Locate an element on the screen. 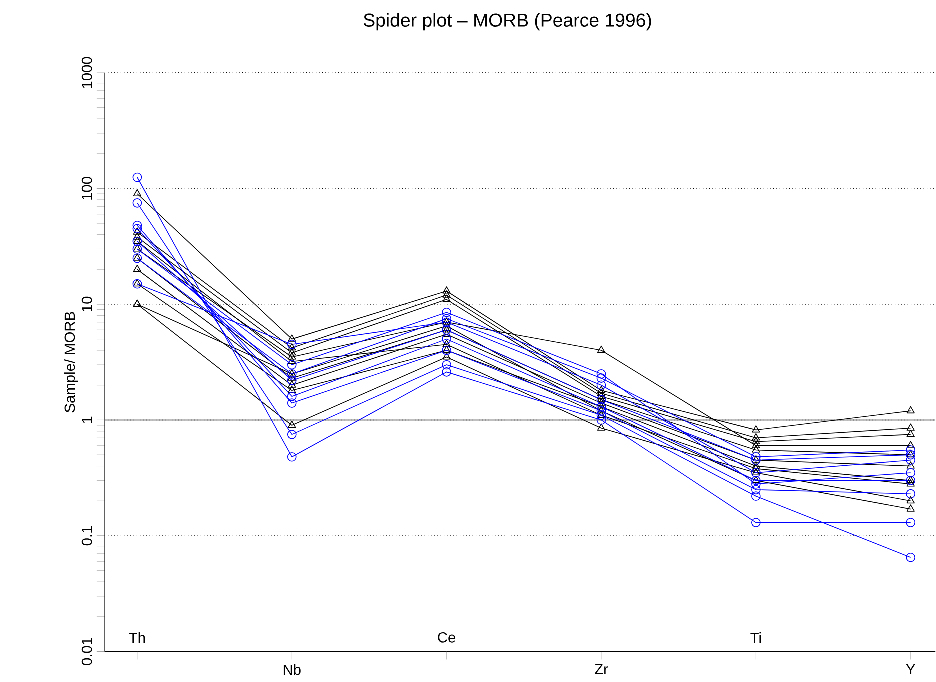 This screenshot has width=936, height=682. y-tick-label: 0.01 is located at coordinates (87, 652).